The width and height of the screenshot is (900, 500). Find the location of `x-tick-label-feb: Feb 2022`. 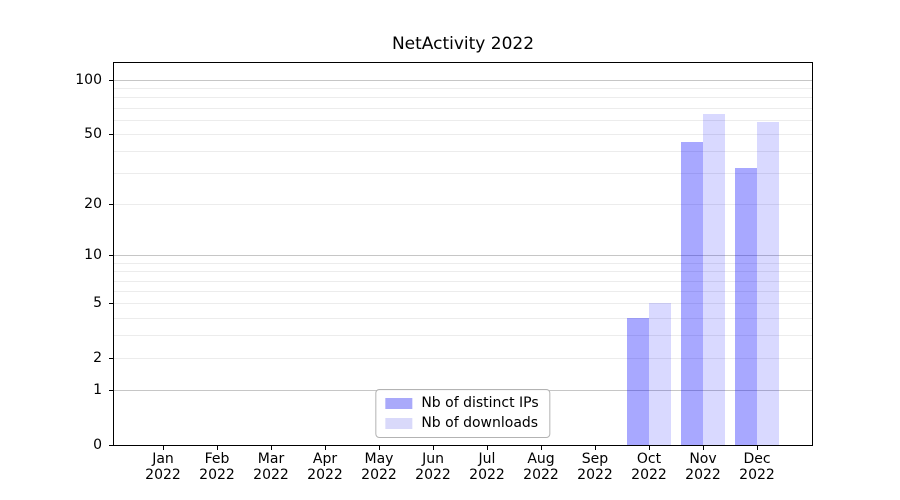

x-tick-label-feb: Feb 2022 is located at coordinates (217, 467).